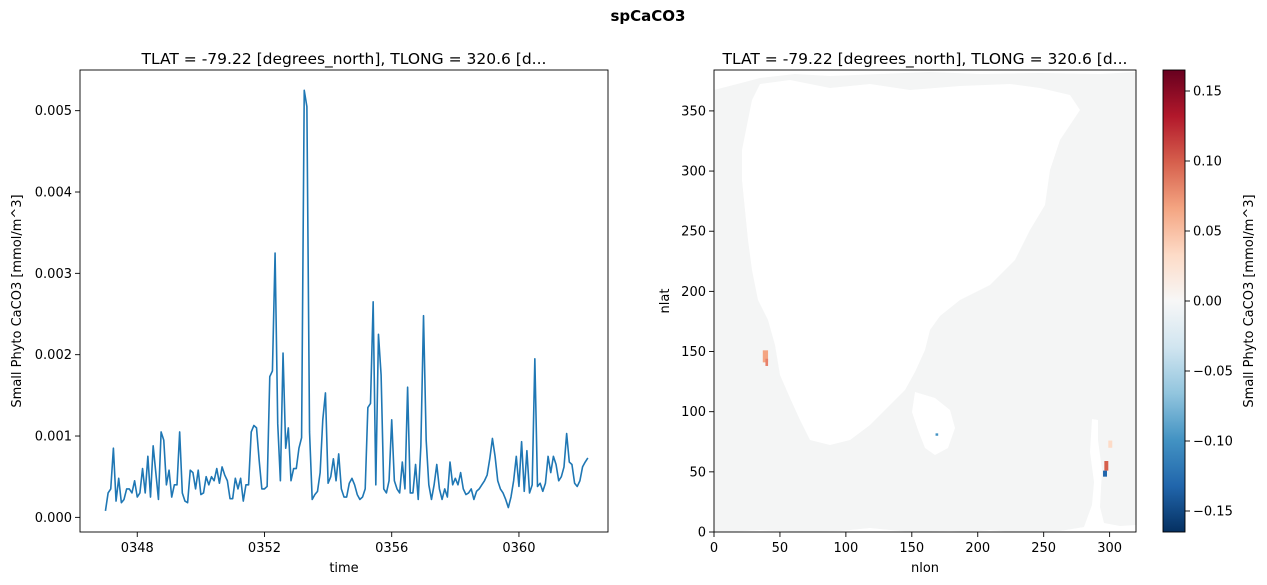 The width and height of the screenshot is (1267, 585). What do you see at coordinates (648, 16) in the screenshot?
I see `figure-suptitle: spCaCO3` at bounding box center [648, 16].